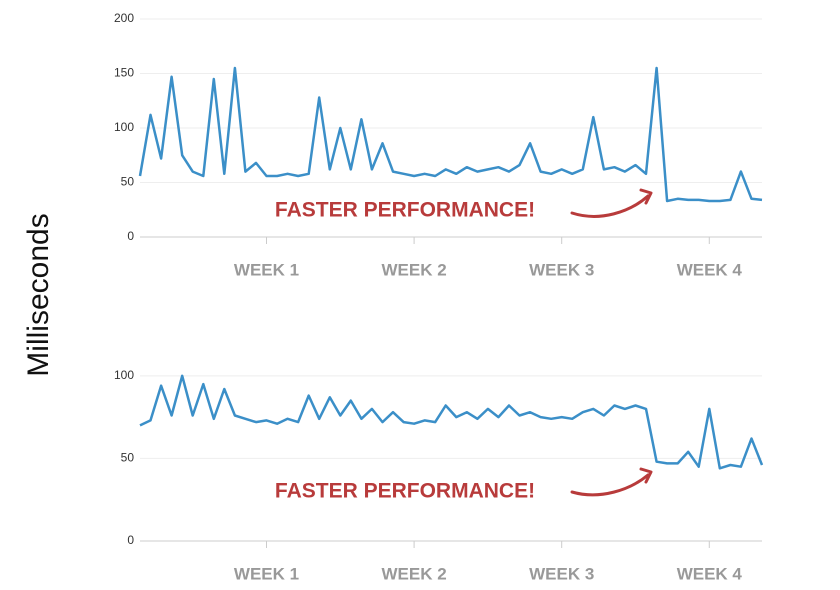 The height and width of the screenshot is (590, 840). Describe the element at coordinates (451, 422) in the screenshot. I see `series-line` at that location.